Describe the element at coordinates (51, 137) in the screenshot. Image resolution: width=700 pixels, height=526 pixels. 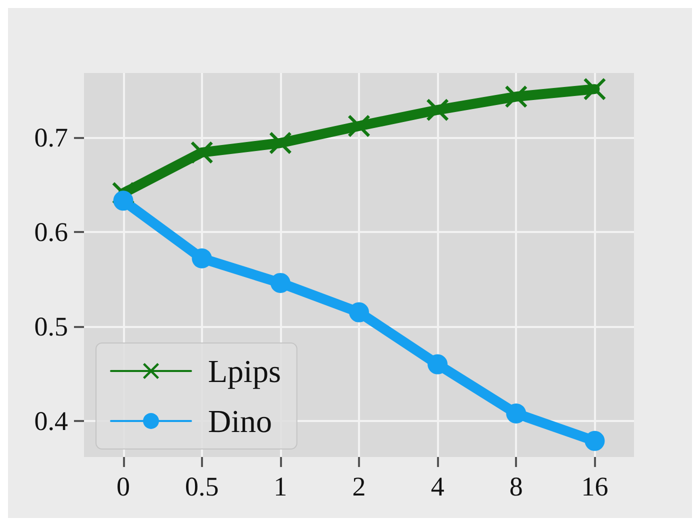
I see `y-tick-label: 0.7` at that location.